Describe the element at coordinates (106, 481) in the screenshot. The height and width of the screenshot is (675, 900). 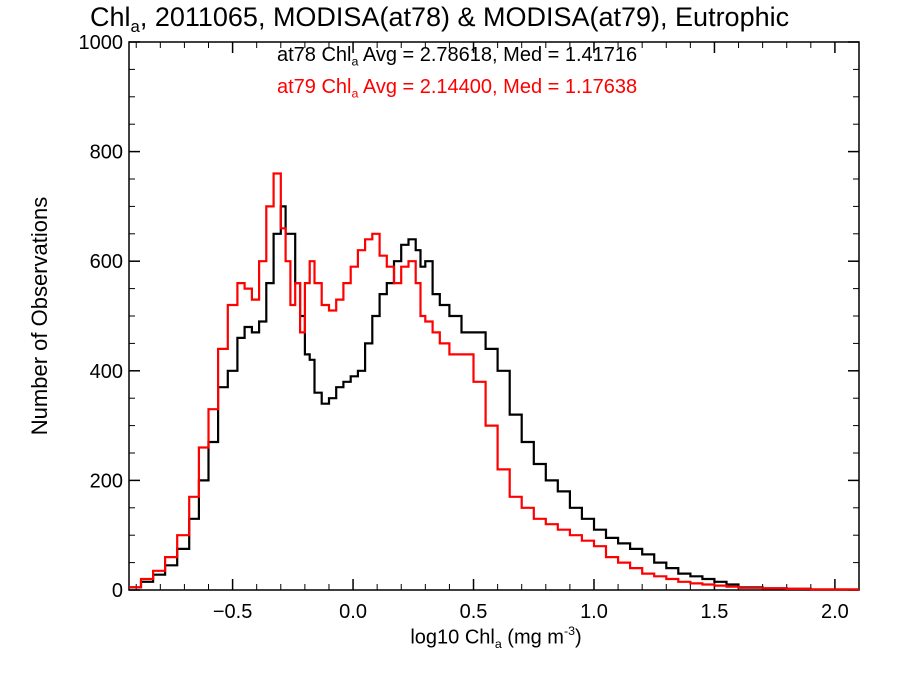
I see `y-tick-label: 200` at that location.